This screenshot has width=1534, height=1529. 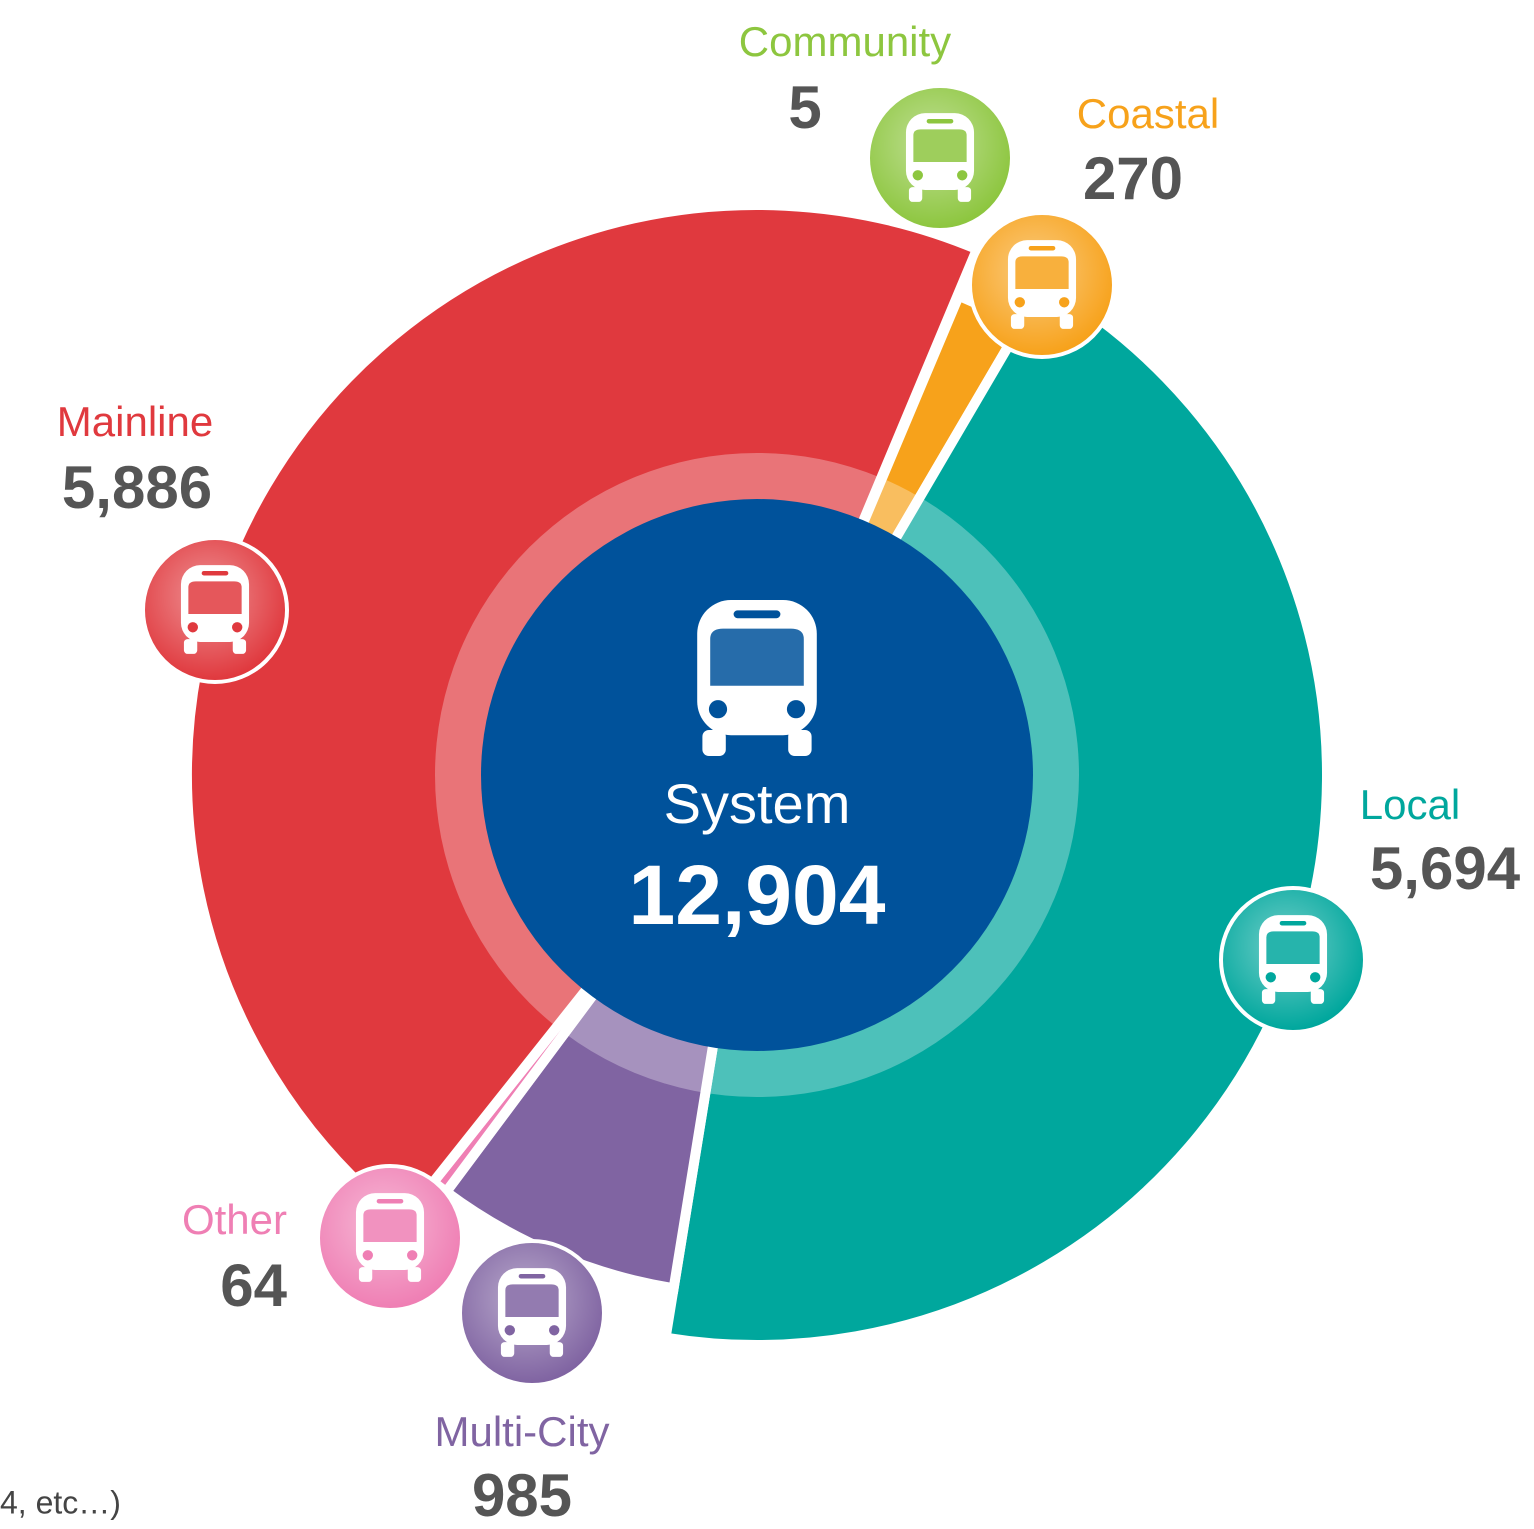 I want to click on slice-value: 5,694, so click(x=1445, y=868).